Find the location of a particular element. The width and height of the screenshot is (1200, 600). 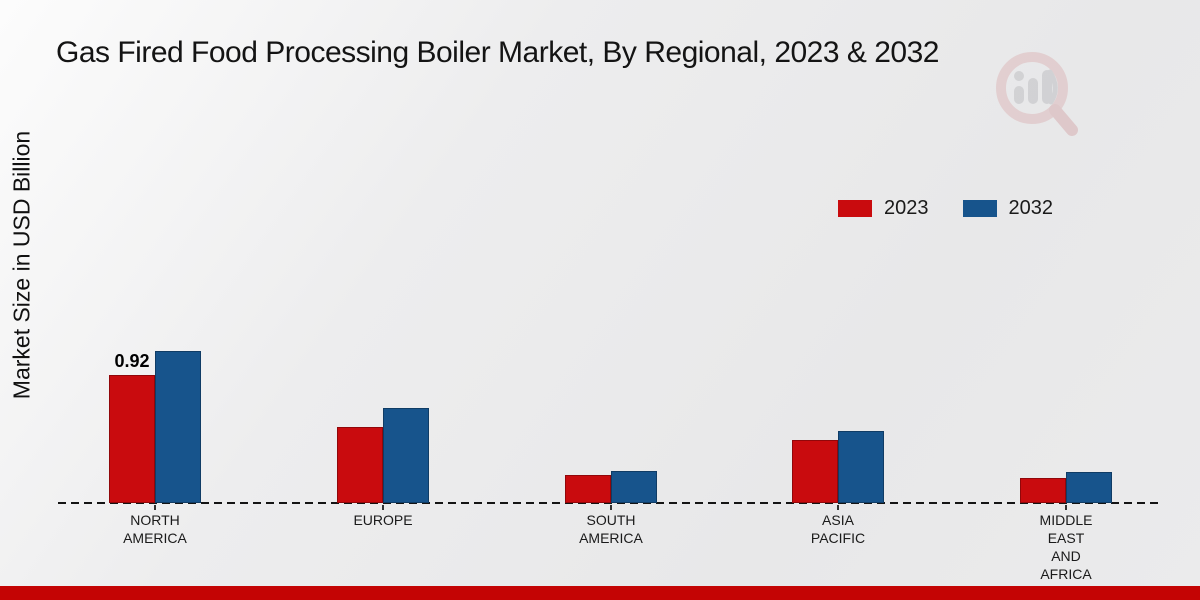

bar-2023-middle-east-and-africa is located at coordinates (1043, 490).